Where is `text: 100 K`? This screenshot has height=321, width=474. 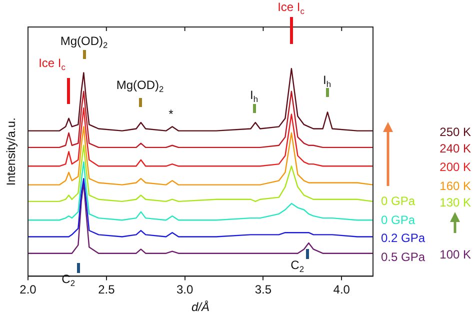 text: 100 K is located at coordinates (455, 254).